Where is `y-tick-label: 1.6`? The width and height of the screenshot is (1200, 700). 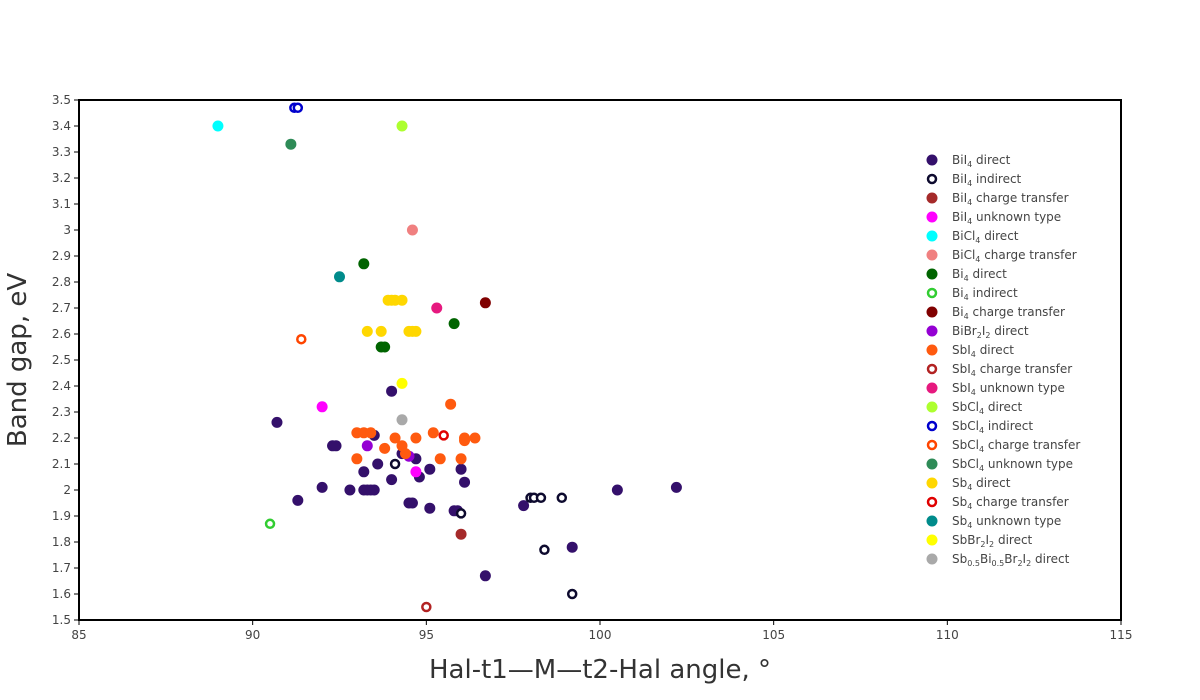
y-tick-label: 1.6 is located at coordinates (61, 594).